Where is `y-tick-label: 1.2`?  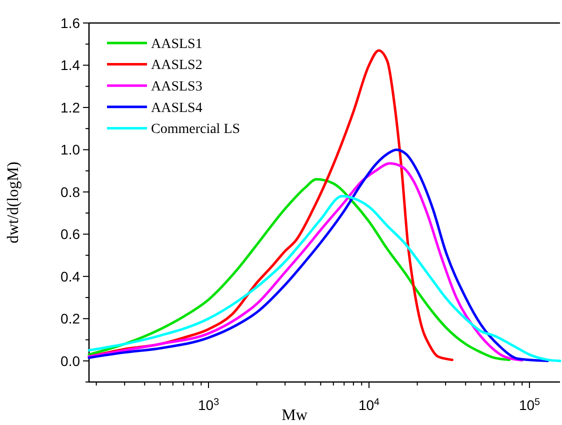
y-tick-label: 1.2 is located at coordinates (70, 107).